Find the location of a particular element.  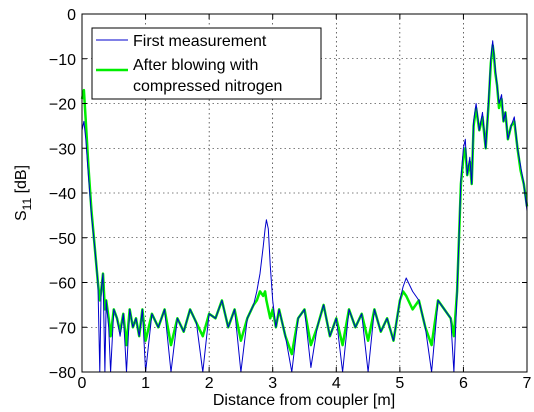

legend-box is located at coordinates (206, 63).